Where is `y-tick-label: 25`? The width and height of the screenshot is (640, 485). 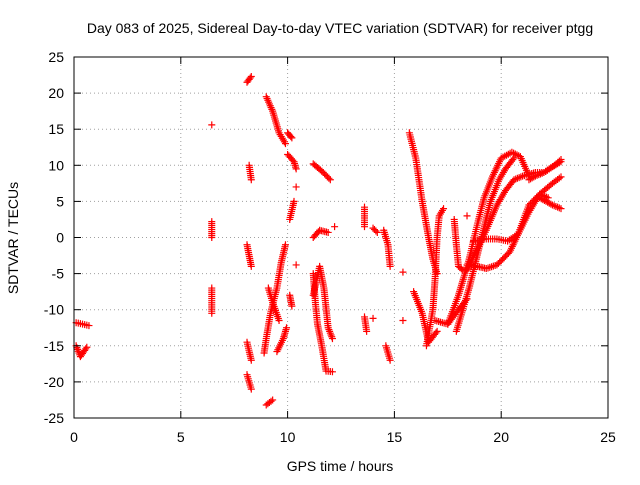
y-tick-label: 25 is located at coordinates (56, 57).